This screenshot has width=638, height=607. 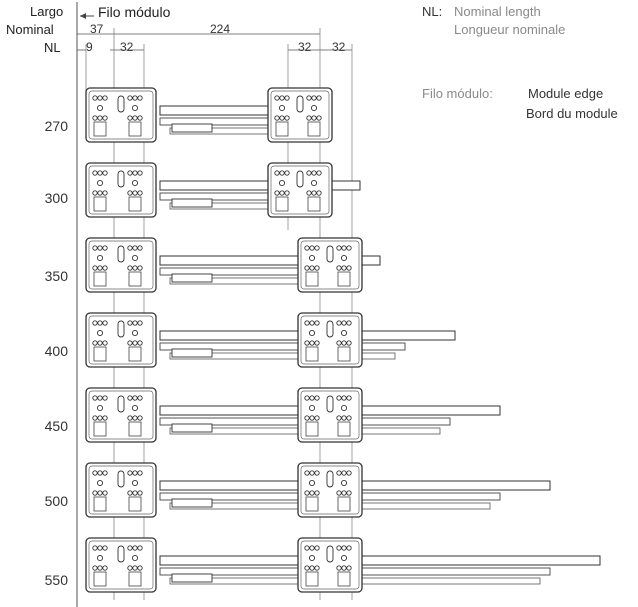 What do you see at coordinates (56, 580) in the screenshot?
I see `row-label-550: 550` at bounding box center [56, 580].